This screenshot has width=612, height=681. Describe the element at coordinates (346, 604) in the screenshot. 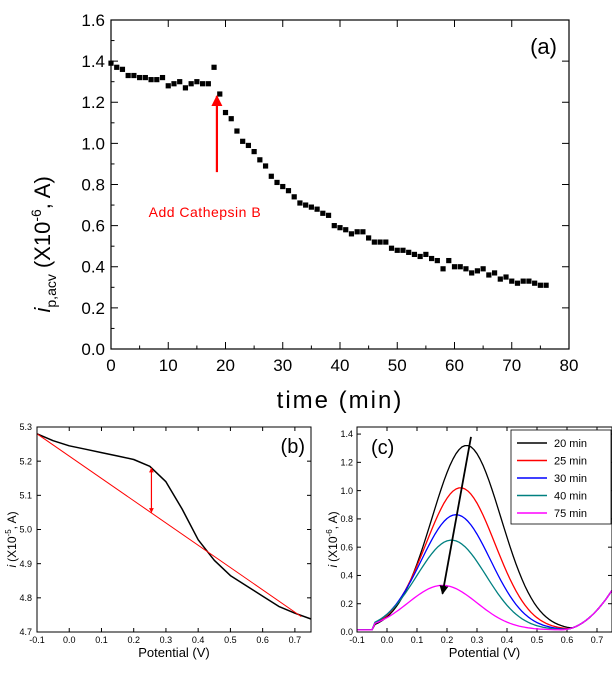

I see `chart-c-y-tick-label: 0.2` at that location.